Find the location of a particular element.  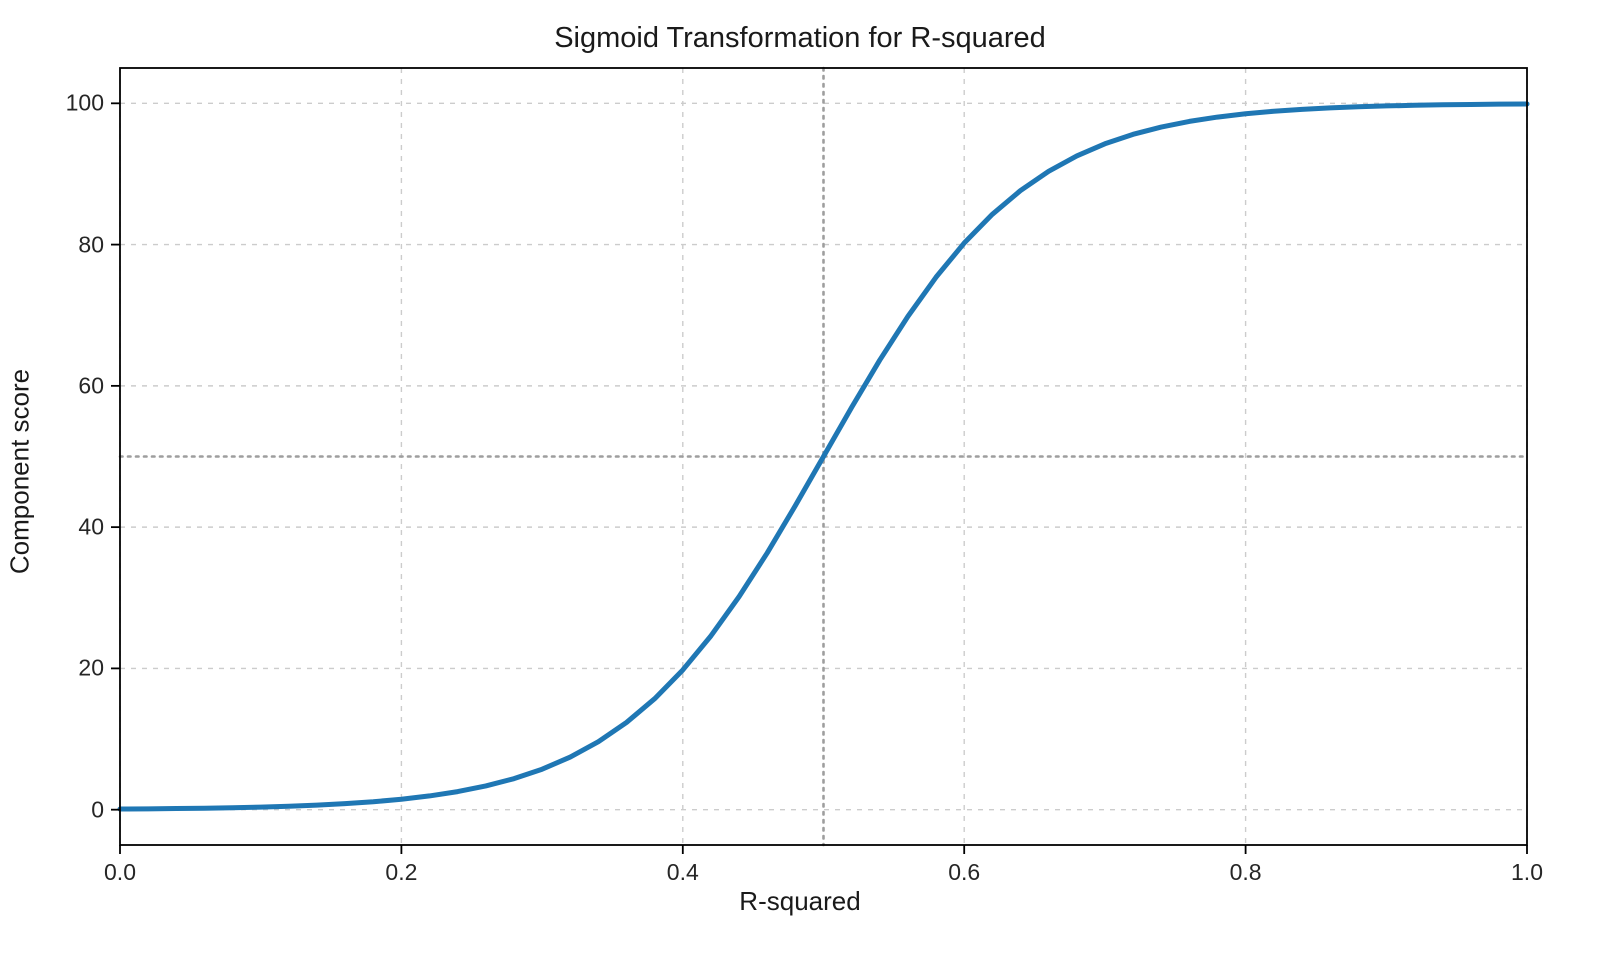

x-tick-label: 0.8 is located at coordinates (1245, 872).